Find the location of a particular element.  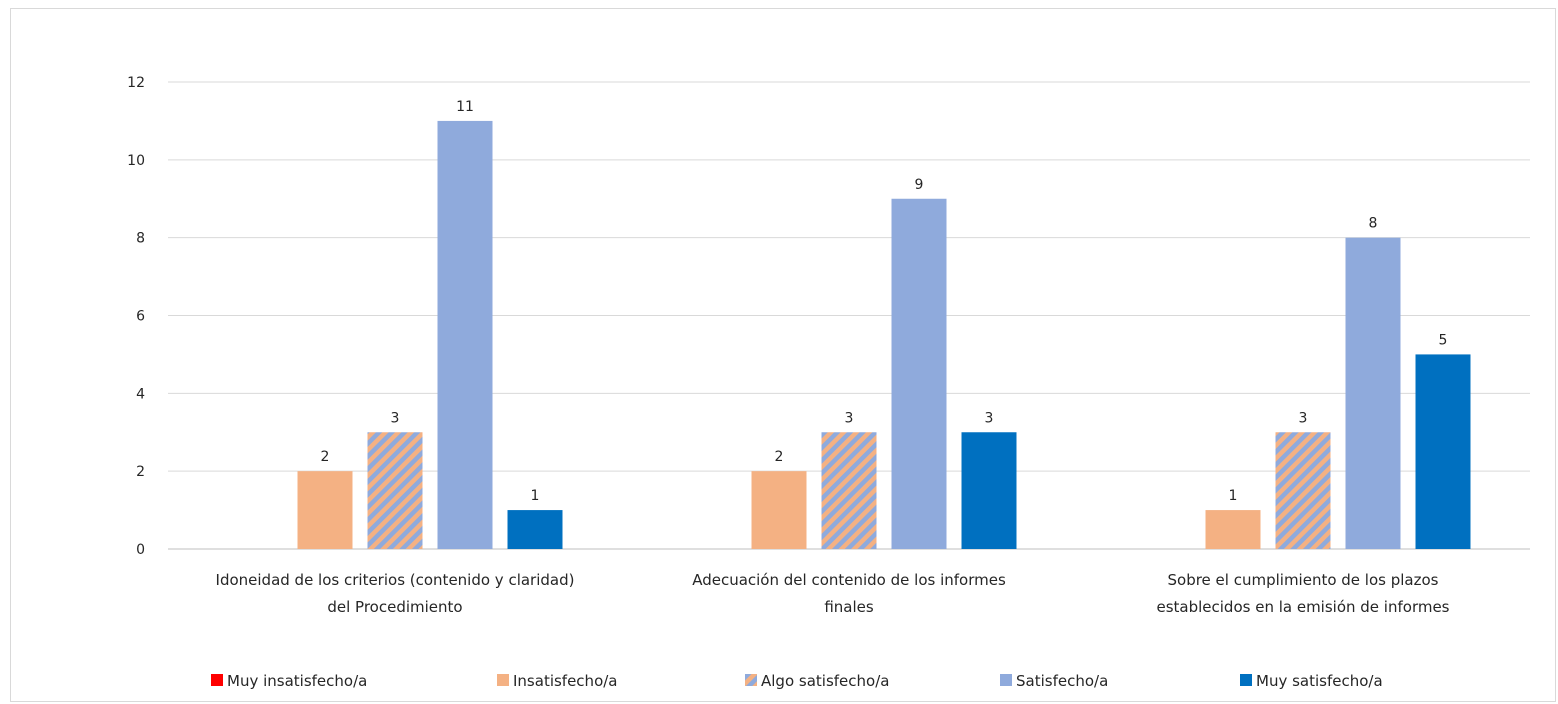

y-tick-label: 12 is located at coordinates (136, 83).